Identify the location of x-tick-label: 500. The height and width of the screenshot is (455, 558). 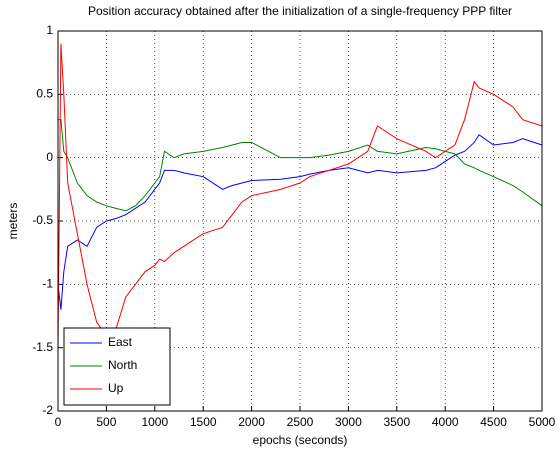
(106, 422).